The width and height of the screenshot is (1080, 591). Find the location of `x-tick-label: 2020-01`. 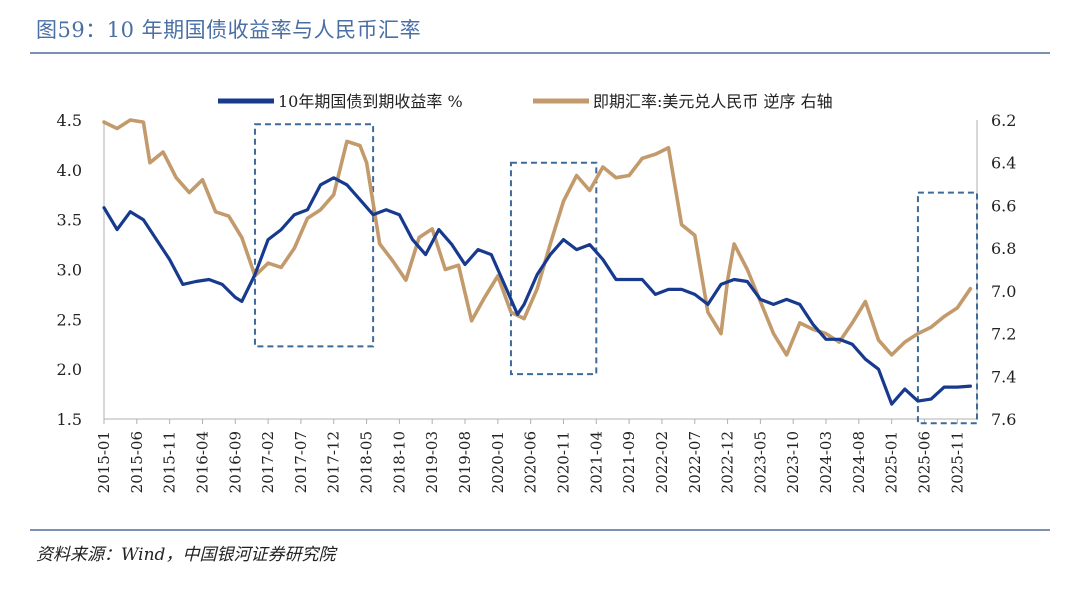

x-tick-label: 2020-01 is located at coordinates (498, 462).